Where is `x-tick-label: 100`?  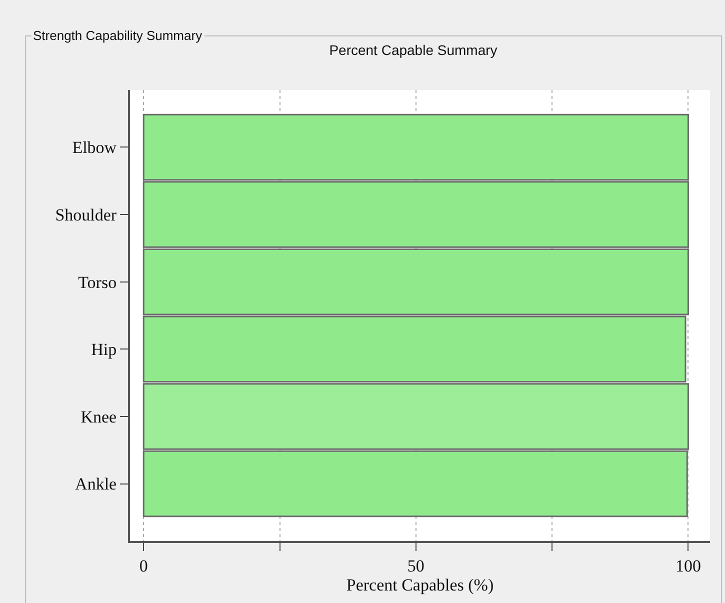
x-tick-label: 100 is located at coordinates (688, 566).